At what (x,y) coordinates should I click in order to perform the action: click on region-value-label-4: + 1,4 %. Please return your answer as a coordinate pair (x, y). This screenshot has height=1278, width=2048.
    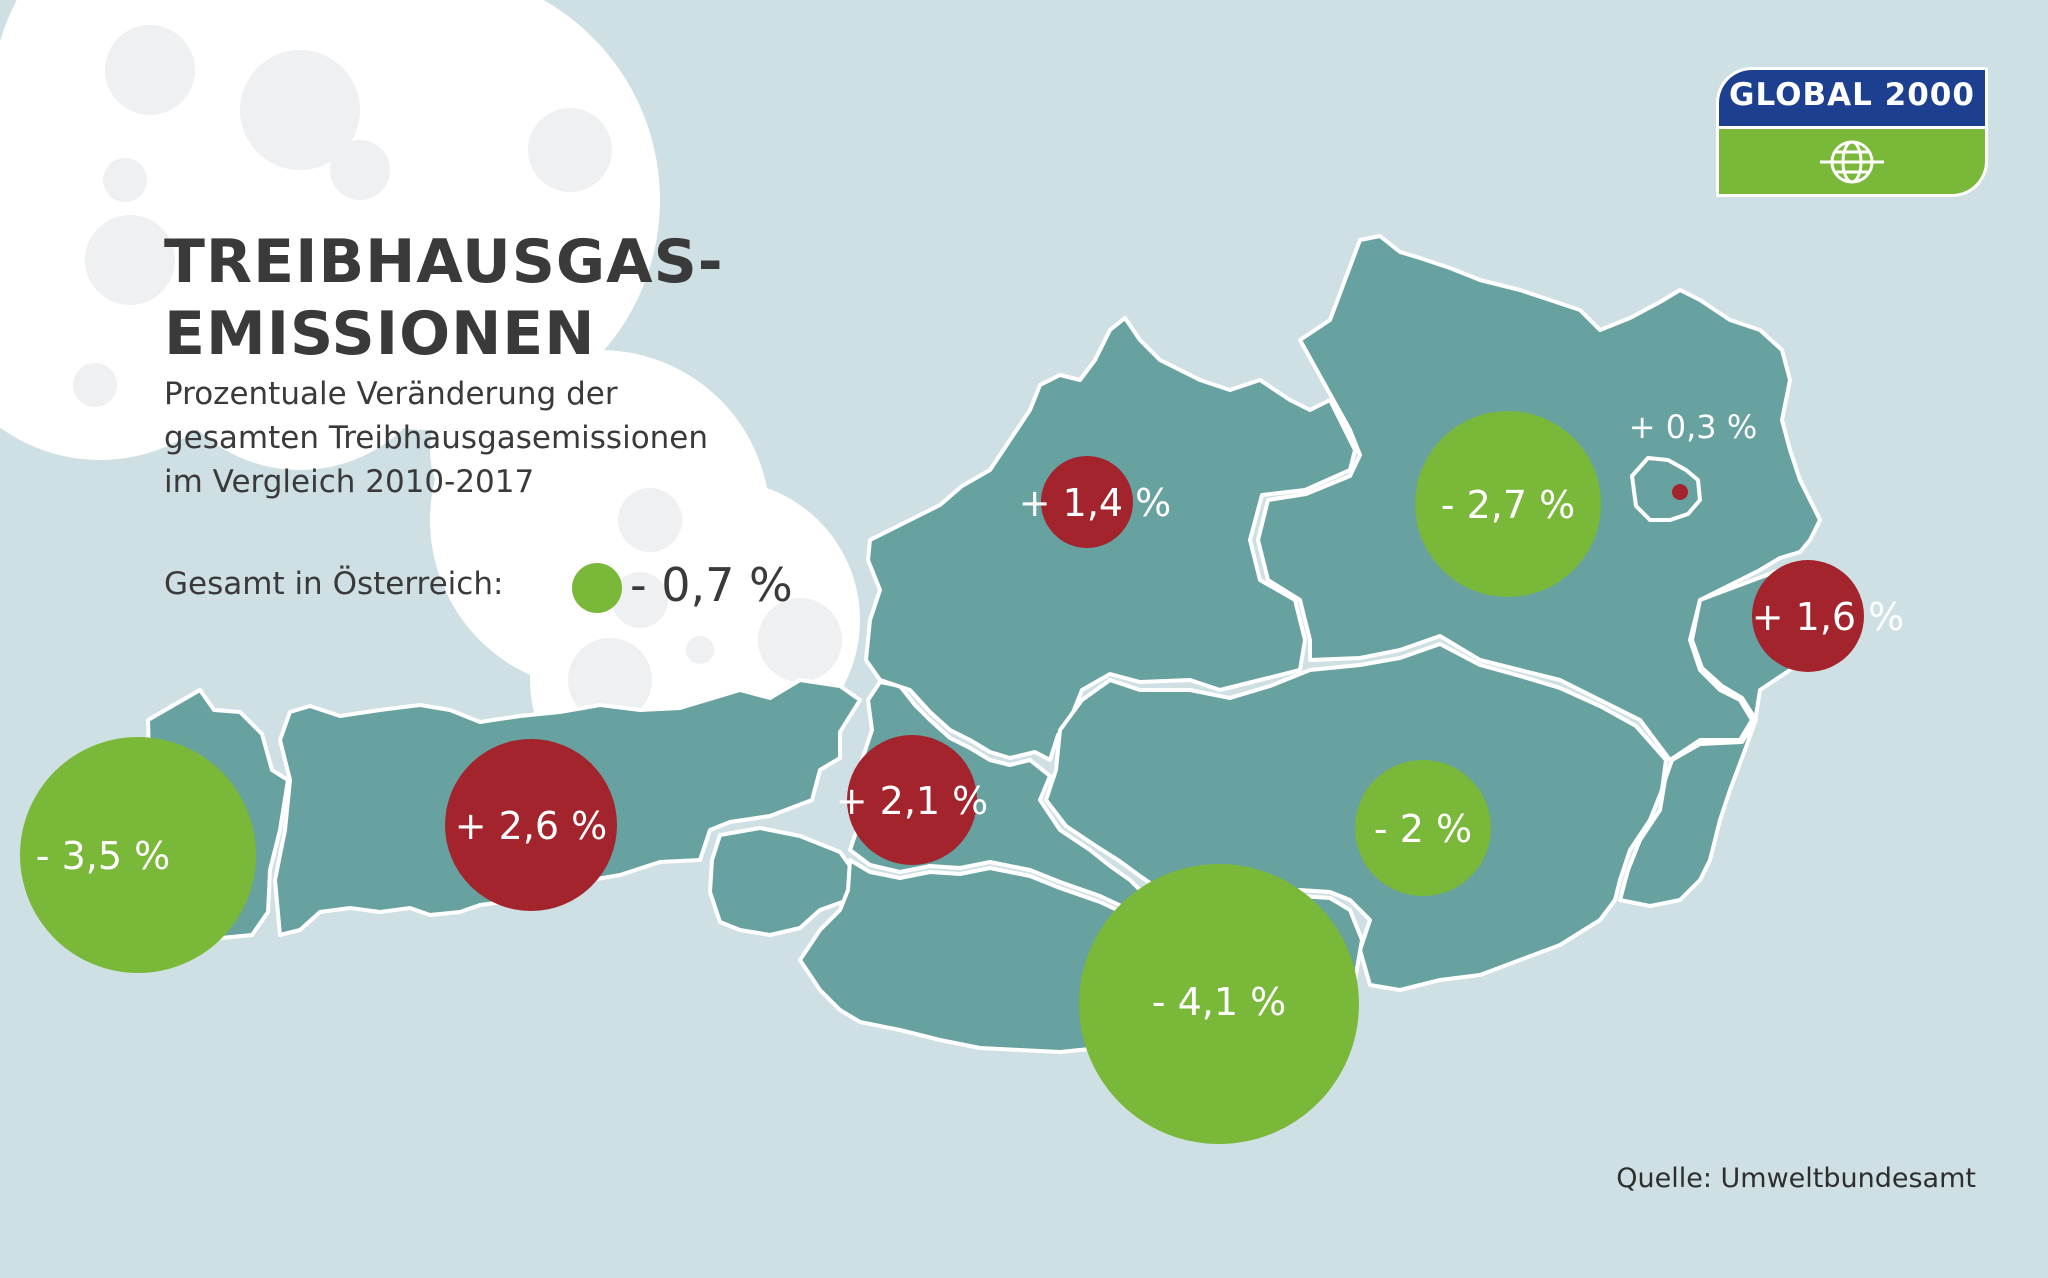
    Looking at the image, I should click on (1095, 503).